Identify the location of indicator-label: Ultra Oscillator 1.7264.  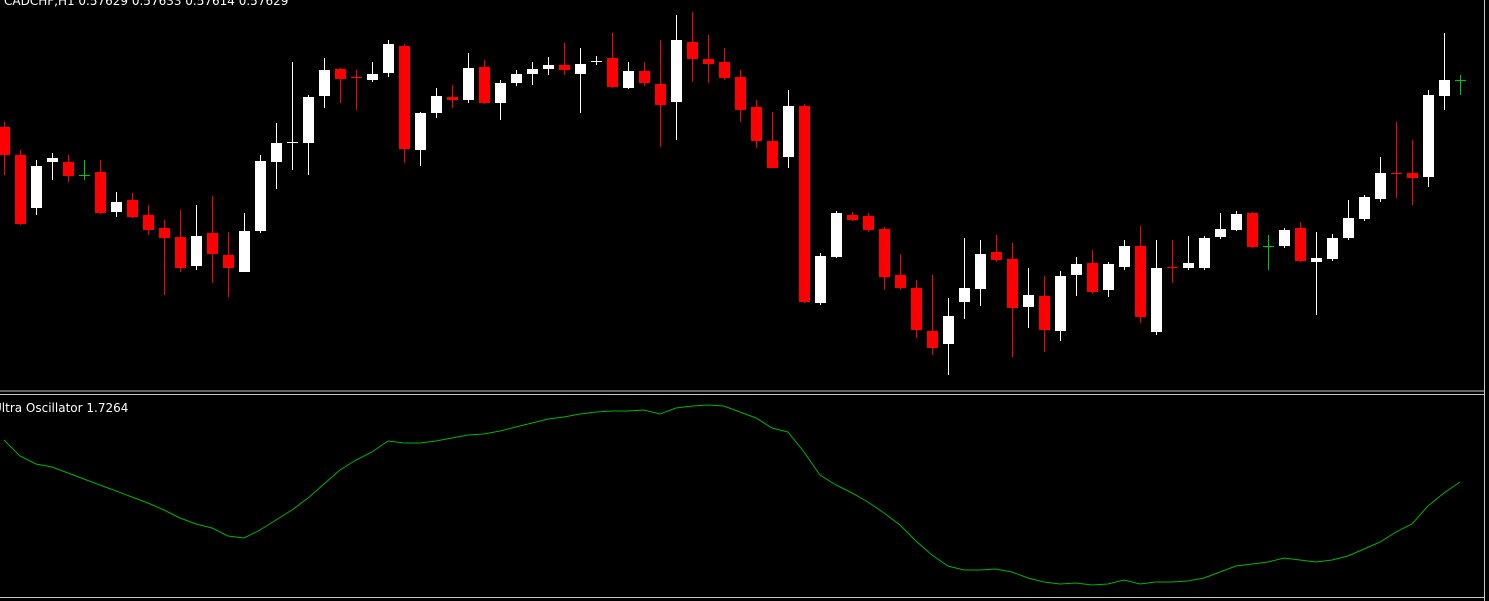
(64, 408).